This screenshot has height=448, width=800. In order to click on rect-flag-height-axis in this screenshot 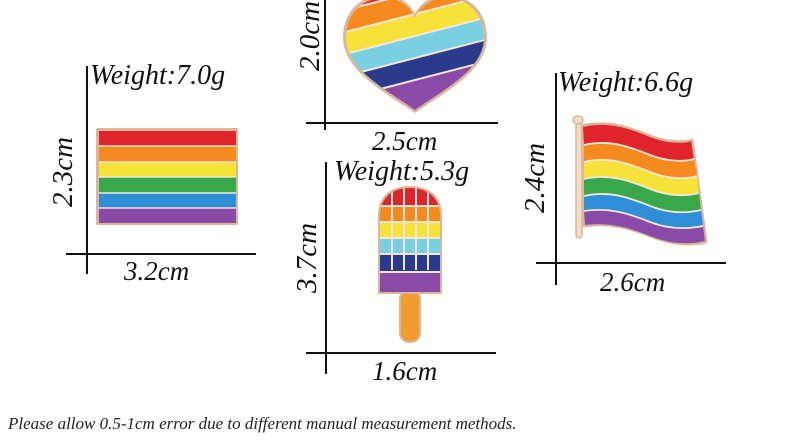, I will do `click(87, 170)`.